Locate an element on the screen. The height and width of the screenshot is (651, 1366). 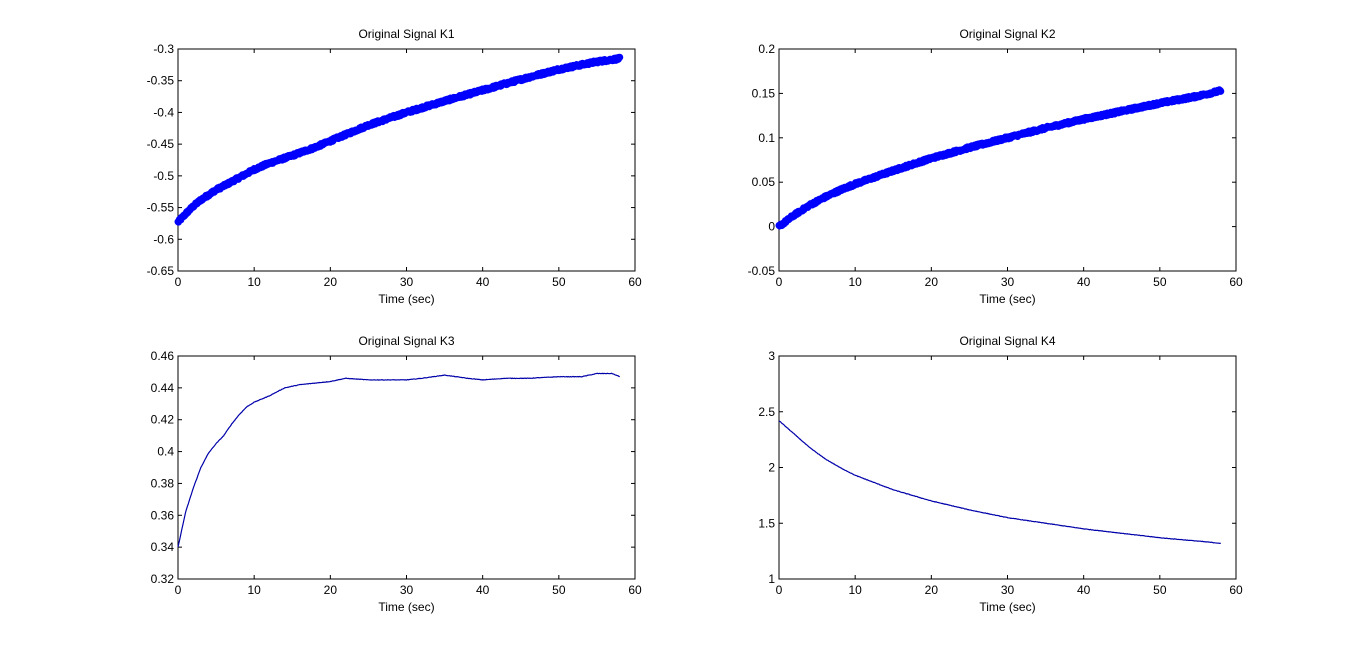
x-tick-label-k4: 30 is located at coordinates (1008, 590).